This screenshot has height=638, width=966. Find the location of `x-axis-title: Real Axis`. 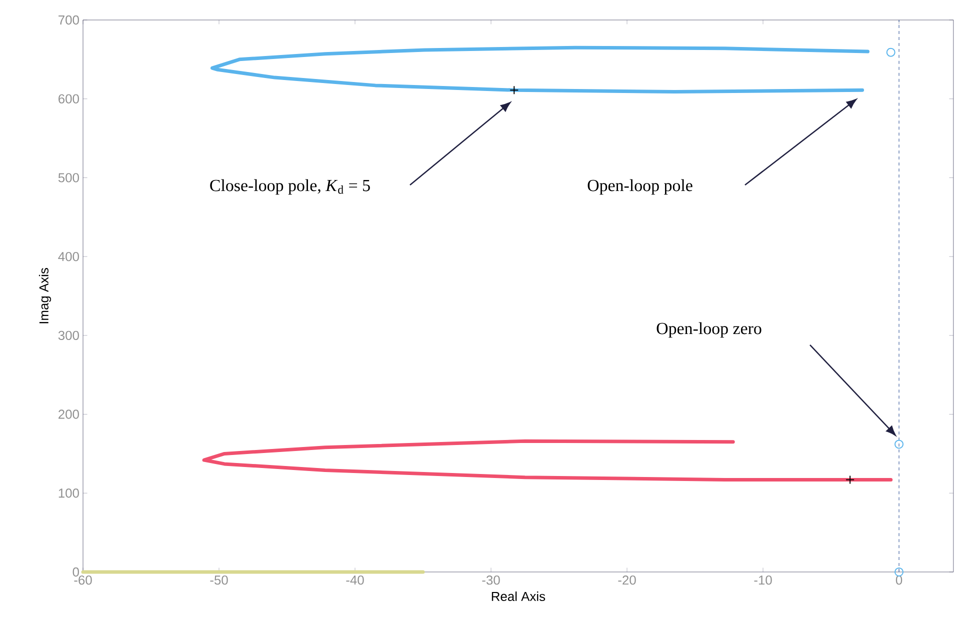

x-axis-title: Real Axis is located at coordinates (519, 597).